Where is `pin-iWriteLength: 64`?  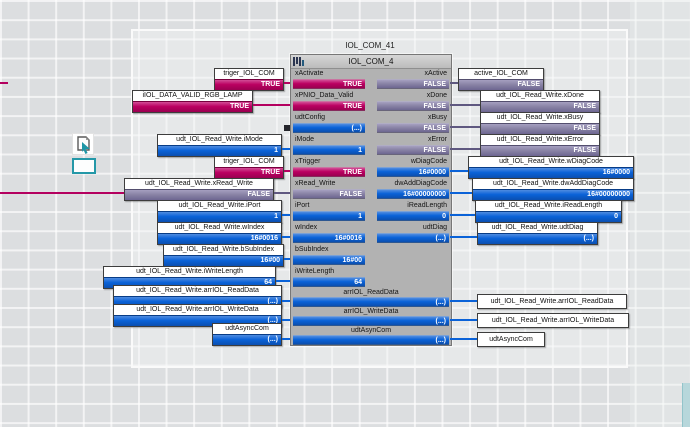
pin-iWriteLength: 64 is located at coordinates (329, 282).